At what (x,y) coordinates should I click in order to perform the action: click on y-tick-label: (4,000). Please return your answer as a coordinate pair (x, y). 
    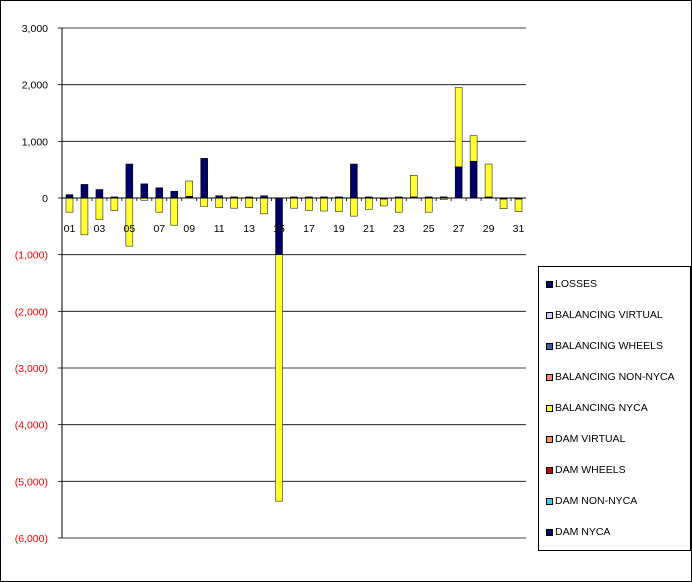
    Looking at the image, I should click on (31, 426).